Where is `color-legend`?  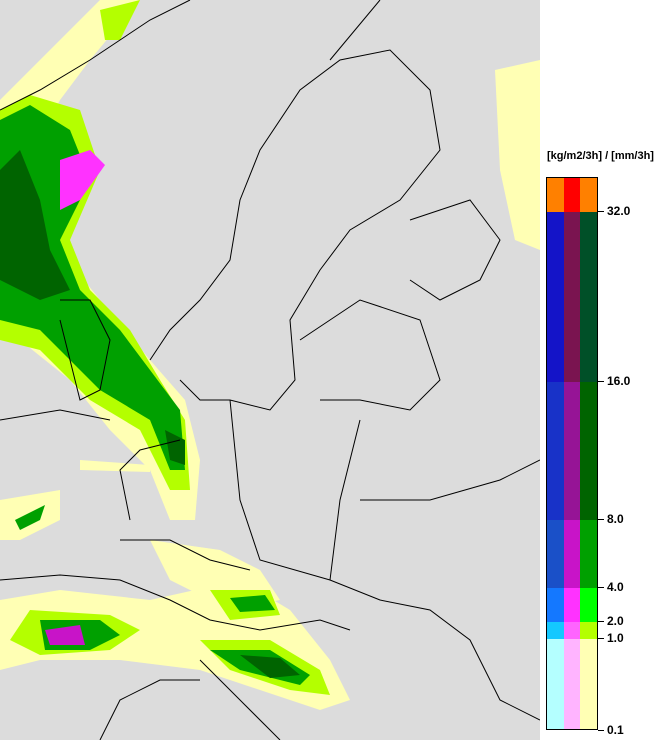 color-legend is located at coordinates (572, 453).